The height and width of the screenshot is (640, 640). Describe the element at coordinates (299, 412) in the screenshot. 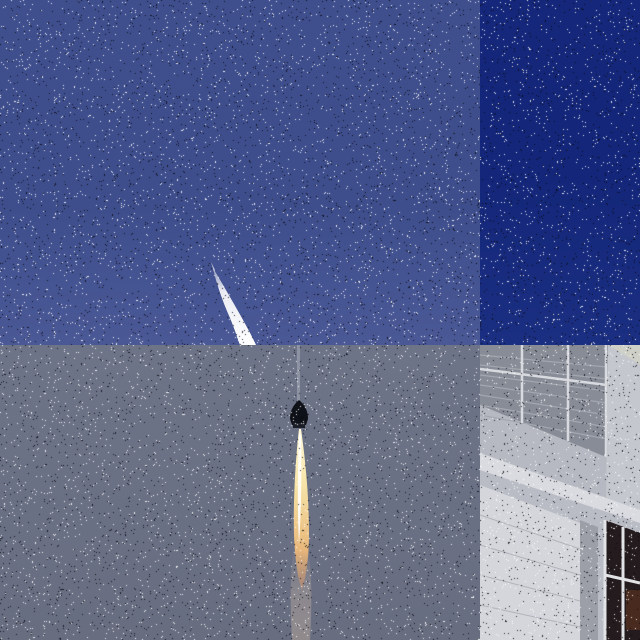

I see `rocket-body` at that location.